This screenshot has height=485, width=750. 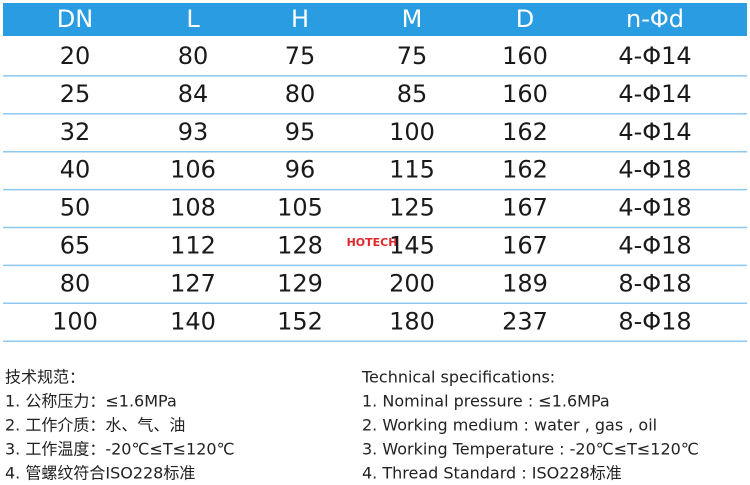 What do you see at coordinates (193, 283) in the screenshot?
I see `table-cell: 127` at bounding box center [193, 283].